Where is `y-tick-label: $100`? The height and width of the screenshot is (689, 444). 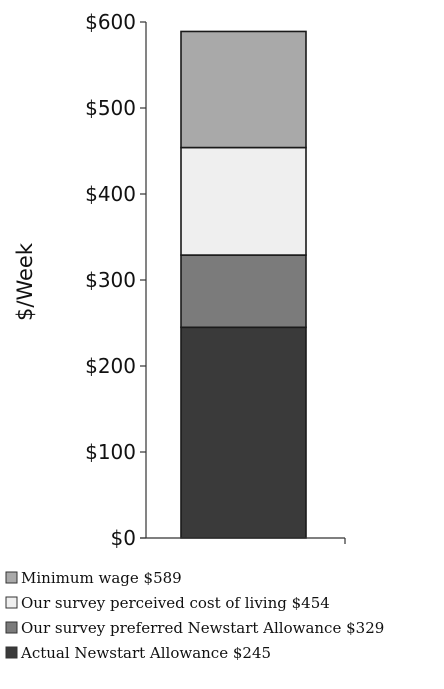 y-tick-label: $100 is located at coordinates (110, 452).